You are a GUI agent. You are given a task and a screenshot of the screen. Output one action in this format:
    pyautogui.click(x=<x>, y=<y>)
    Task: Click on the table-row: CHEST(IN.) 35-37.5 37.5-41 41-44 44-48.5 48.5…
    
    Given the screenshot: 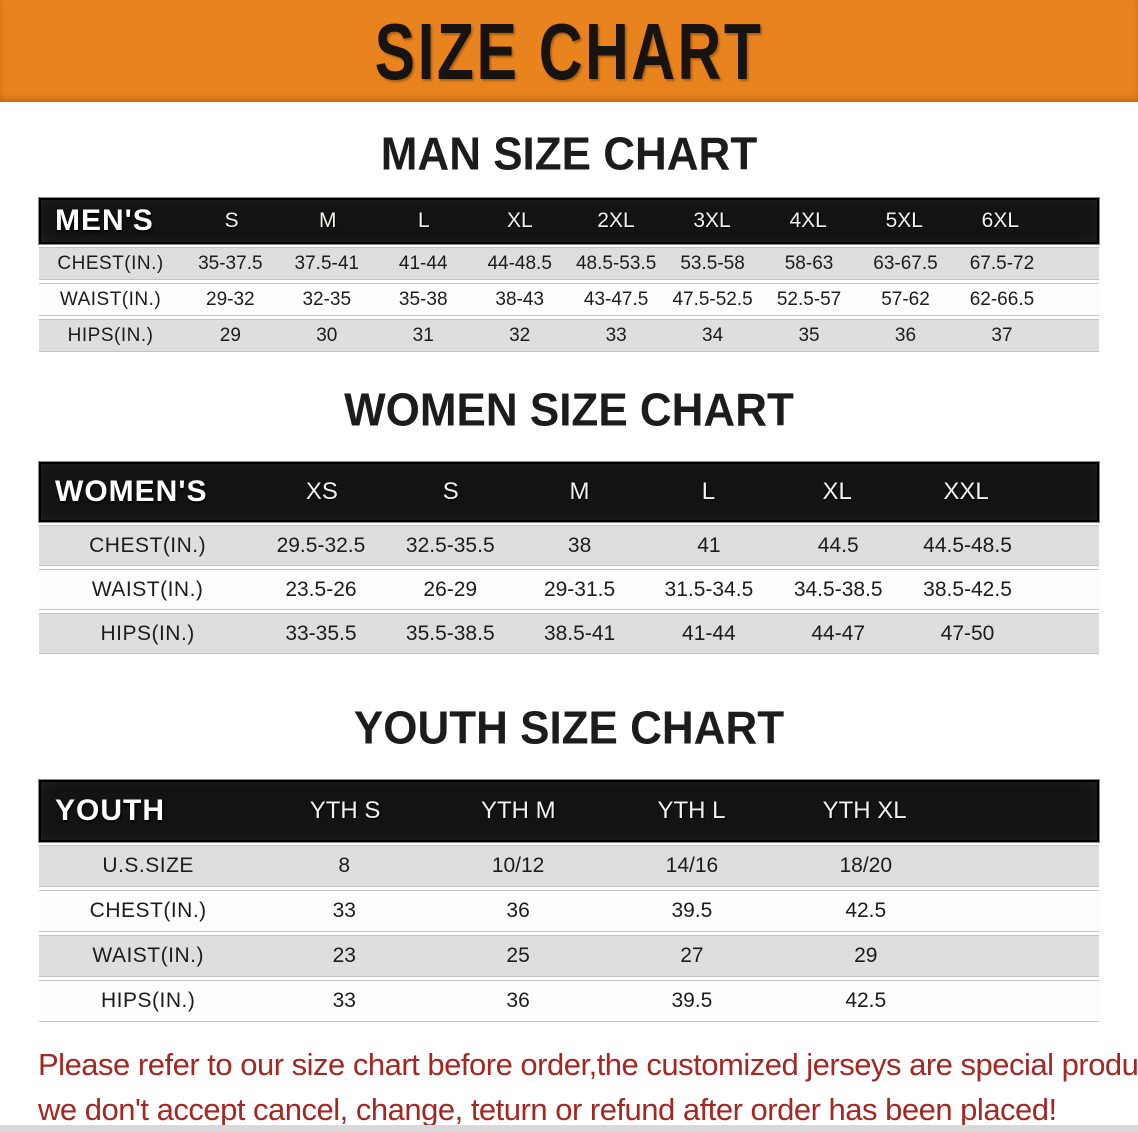 What is the action you would take?
    pyautogui.click(x=569, y=263)
    